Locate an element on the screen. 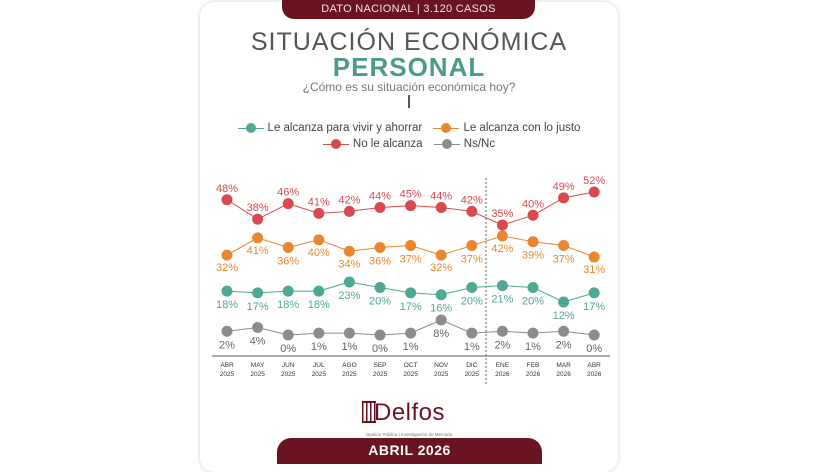 The image size is (819, 472). data-label: 16% is located at coordinates (441, 309).